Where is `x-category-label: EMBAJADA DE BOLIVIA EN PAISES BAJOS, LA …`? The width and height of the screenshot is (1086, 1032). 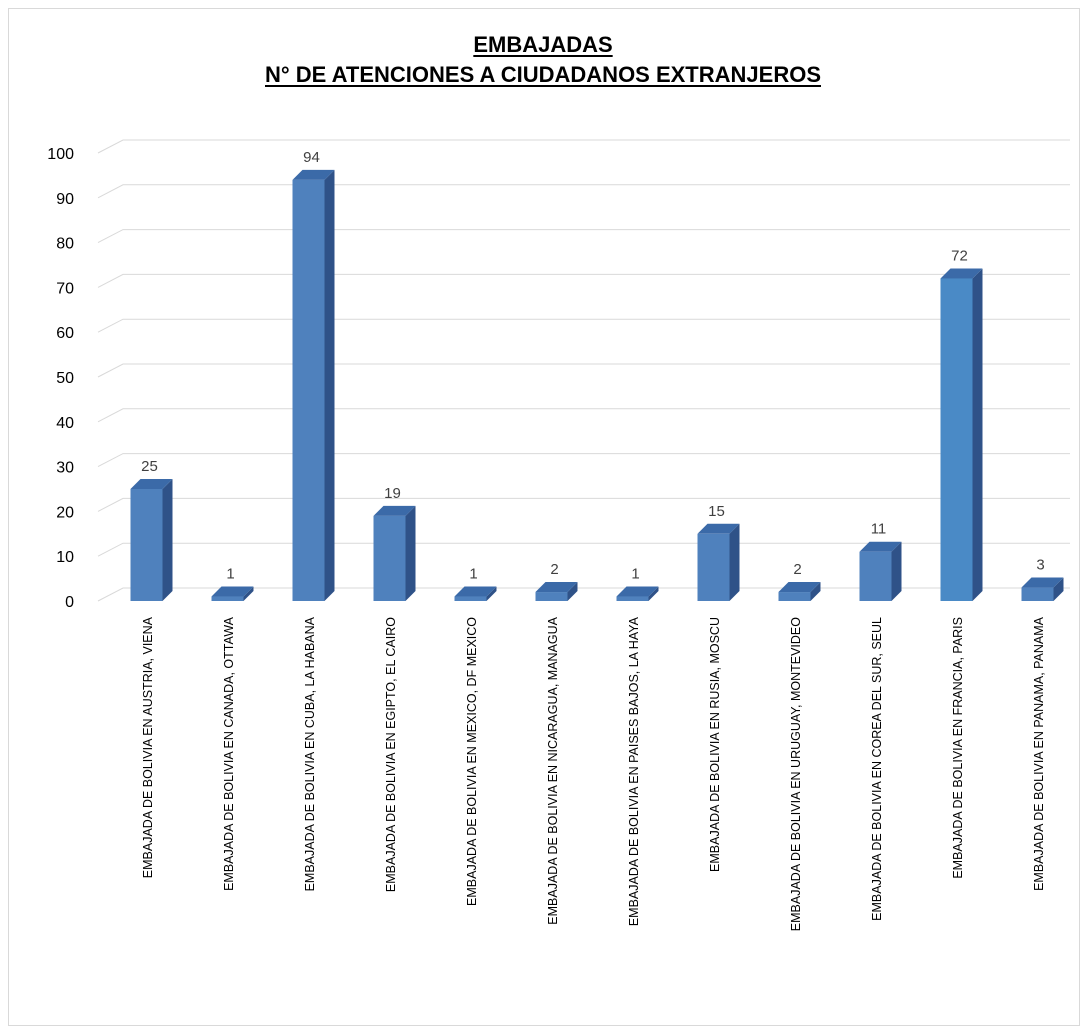
x-category-label: EMBAJADA DE BOLIVIA EN PAISES BAJOS, LA … is located at coordinates (634, 771).